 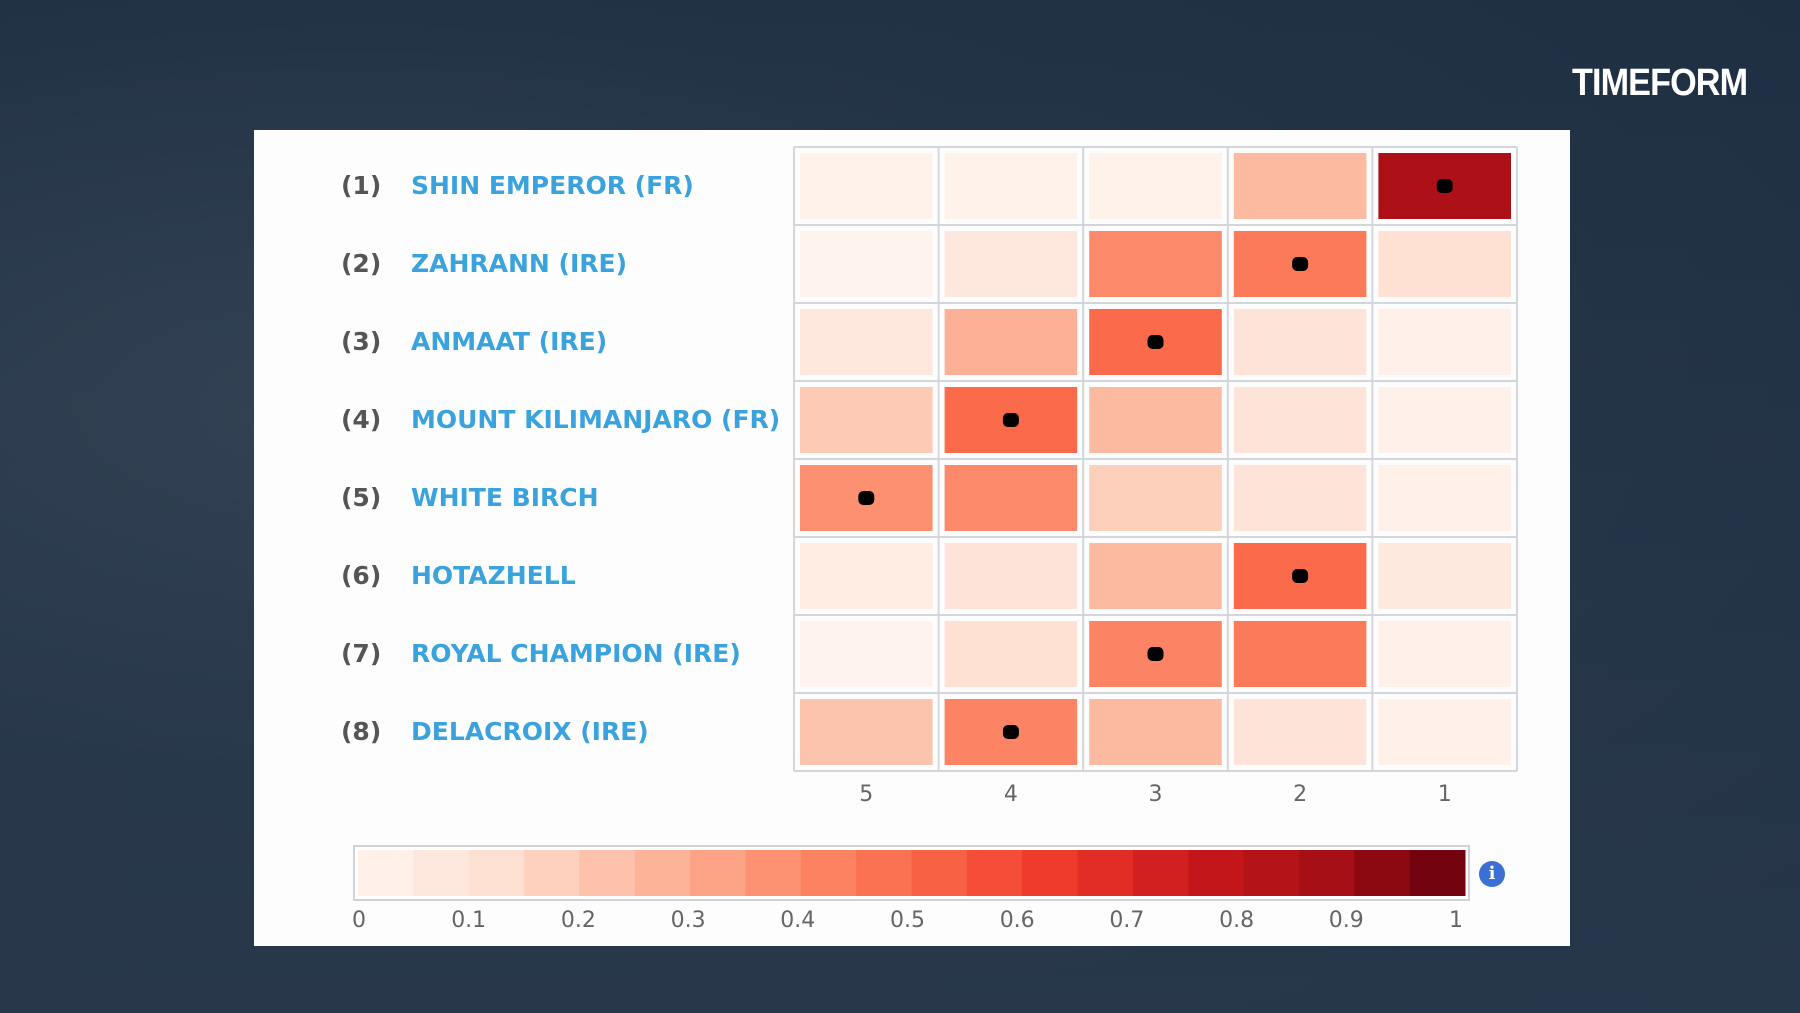 What do you see at coordinates (361, 497) in the screenshot?
I see `row-number: (5)` at bounding box center [361, 497].